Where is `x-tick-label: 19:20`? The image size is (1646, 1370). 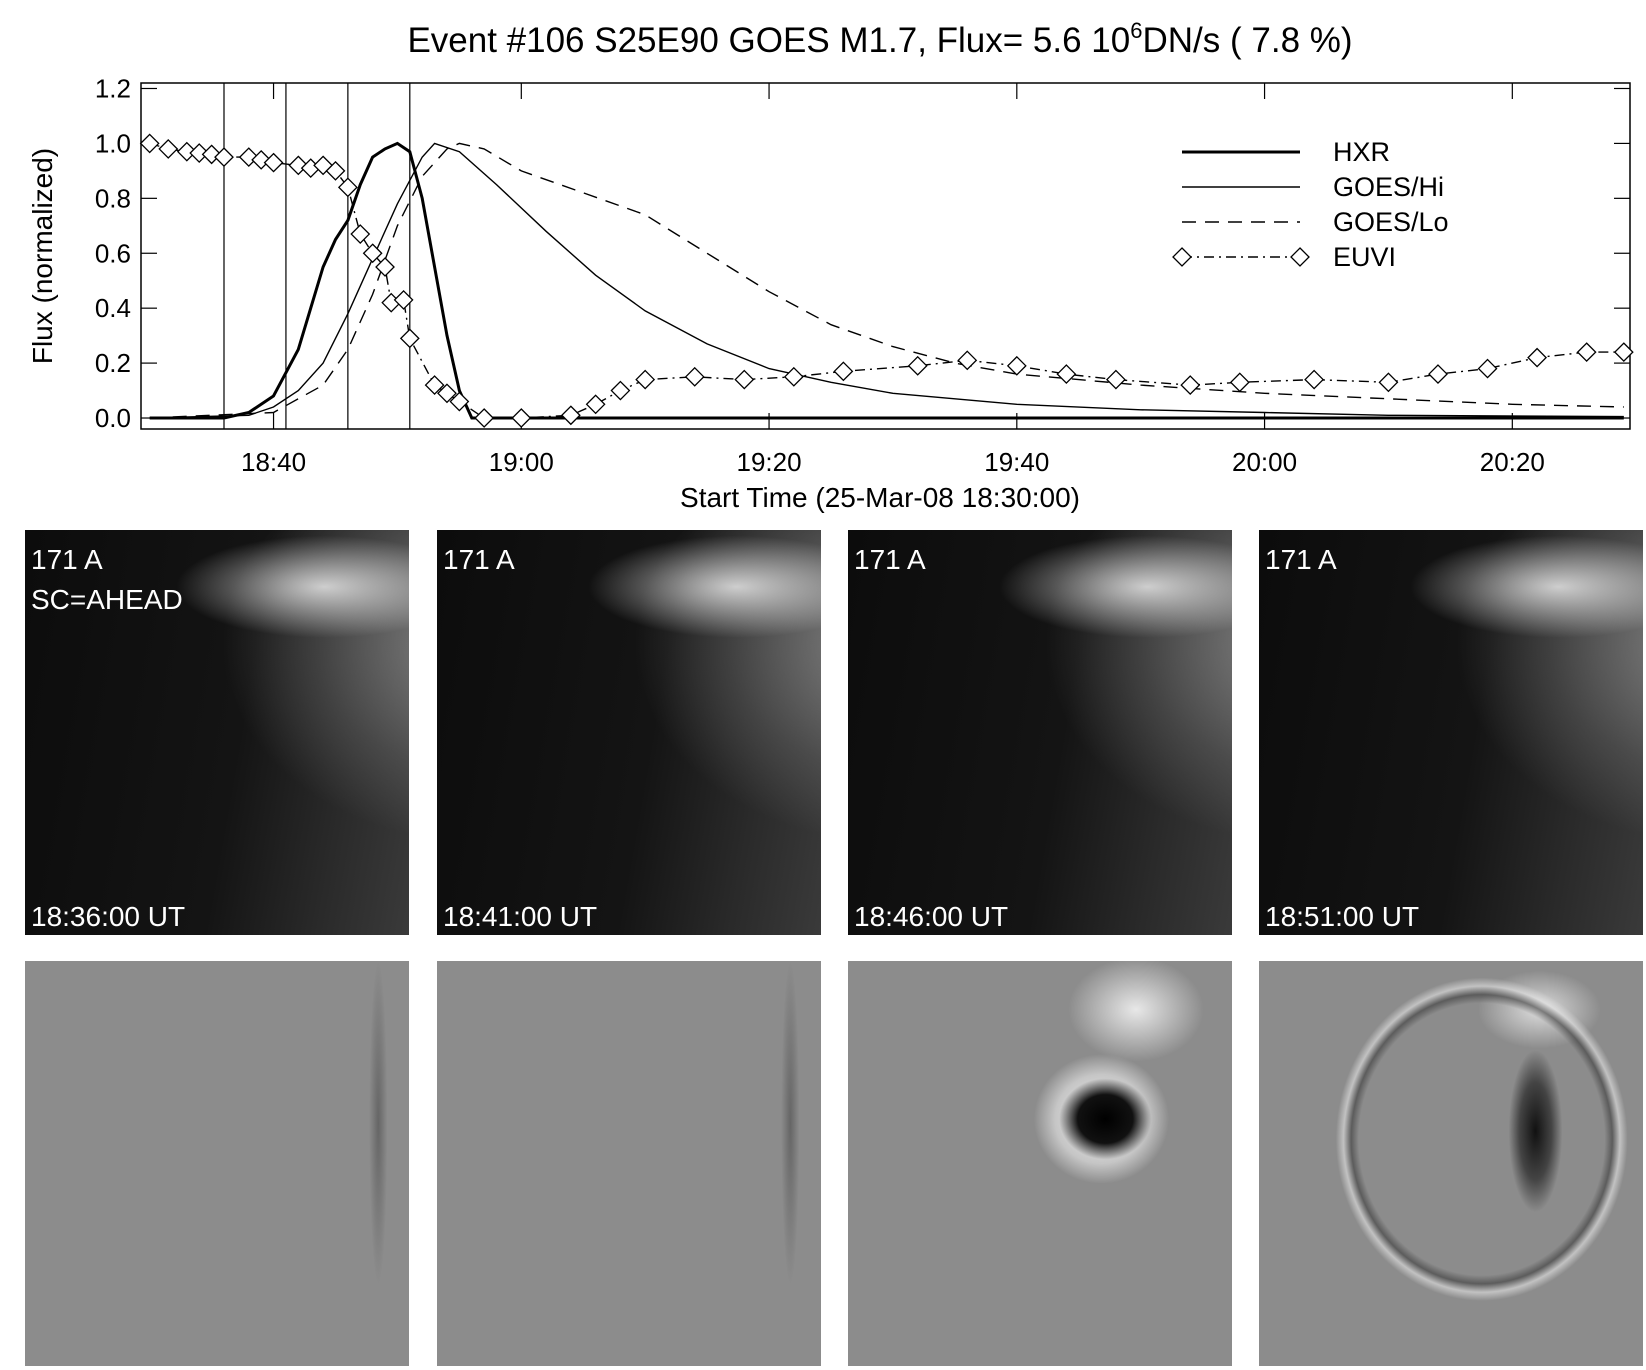 x-tick-label: 19:20 is located at coordinates (769, 462).